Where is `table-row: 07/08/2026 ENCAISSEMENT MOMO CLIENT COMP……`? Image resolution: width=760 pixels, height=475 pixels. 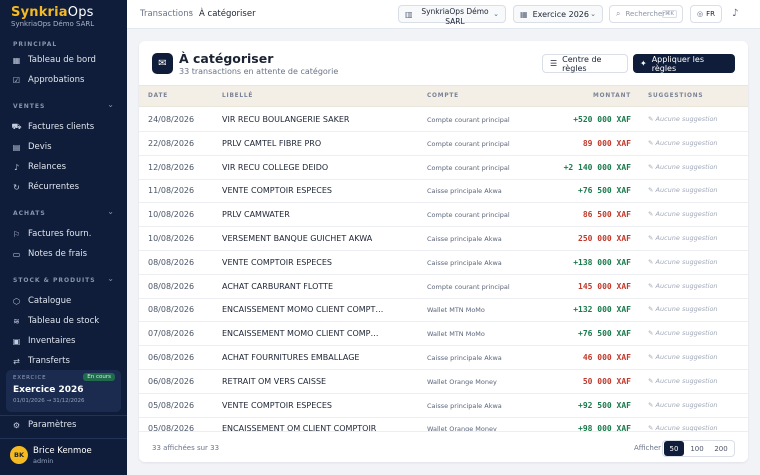 table-row: 07/08/2026 ENCAISSEMENT MOMO CLIENT COMP…… is located at coordinates (443, 334).